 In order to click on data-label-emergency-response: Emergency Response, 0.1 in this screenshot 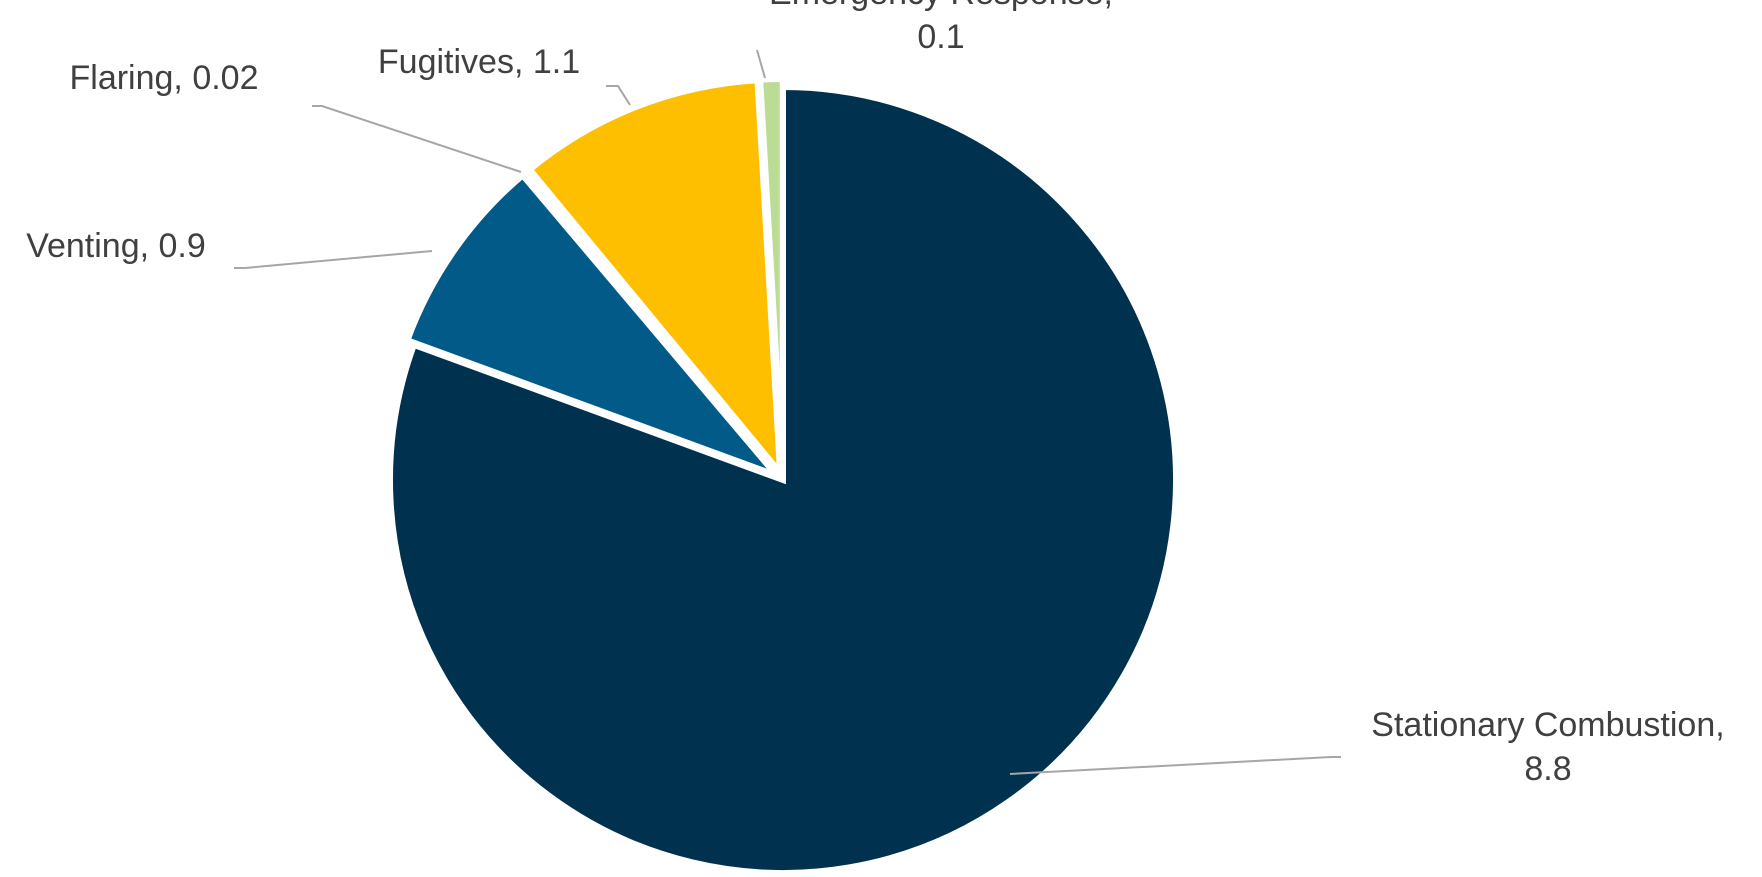, I will do `click(941, 28)`.